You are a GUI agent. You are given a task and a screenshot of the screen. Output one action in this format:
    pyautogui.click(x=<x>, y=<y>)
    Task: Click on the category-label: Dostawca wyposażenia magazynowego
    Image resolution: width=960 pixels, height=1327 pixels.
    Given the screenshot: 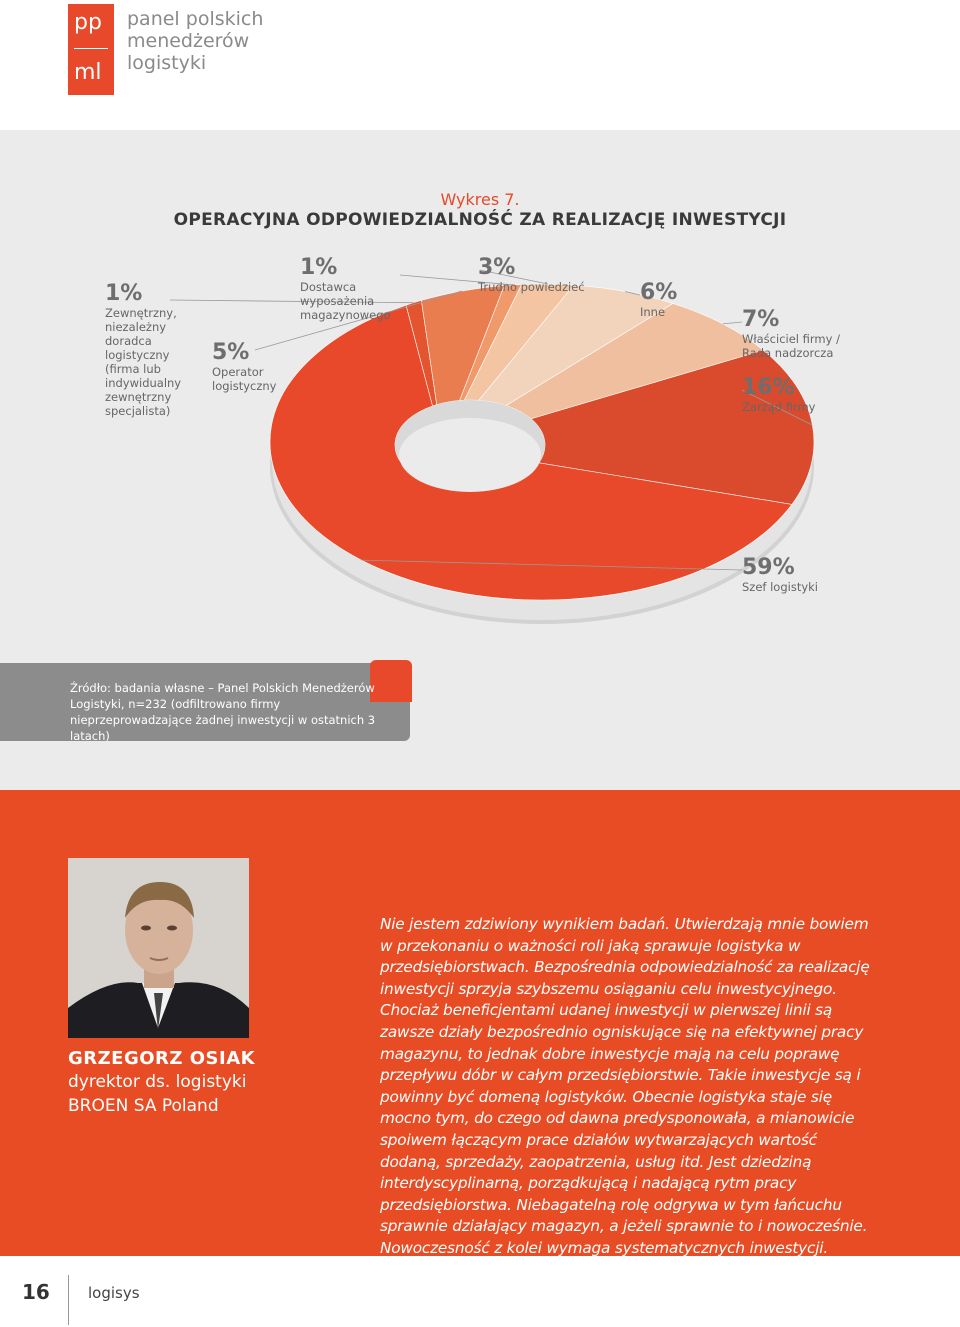 What is the action you would take?
    pyautogui.click(x=345, y=301)
    